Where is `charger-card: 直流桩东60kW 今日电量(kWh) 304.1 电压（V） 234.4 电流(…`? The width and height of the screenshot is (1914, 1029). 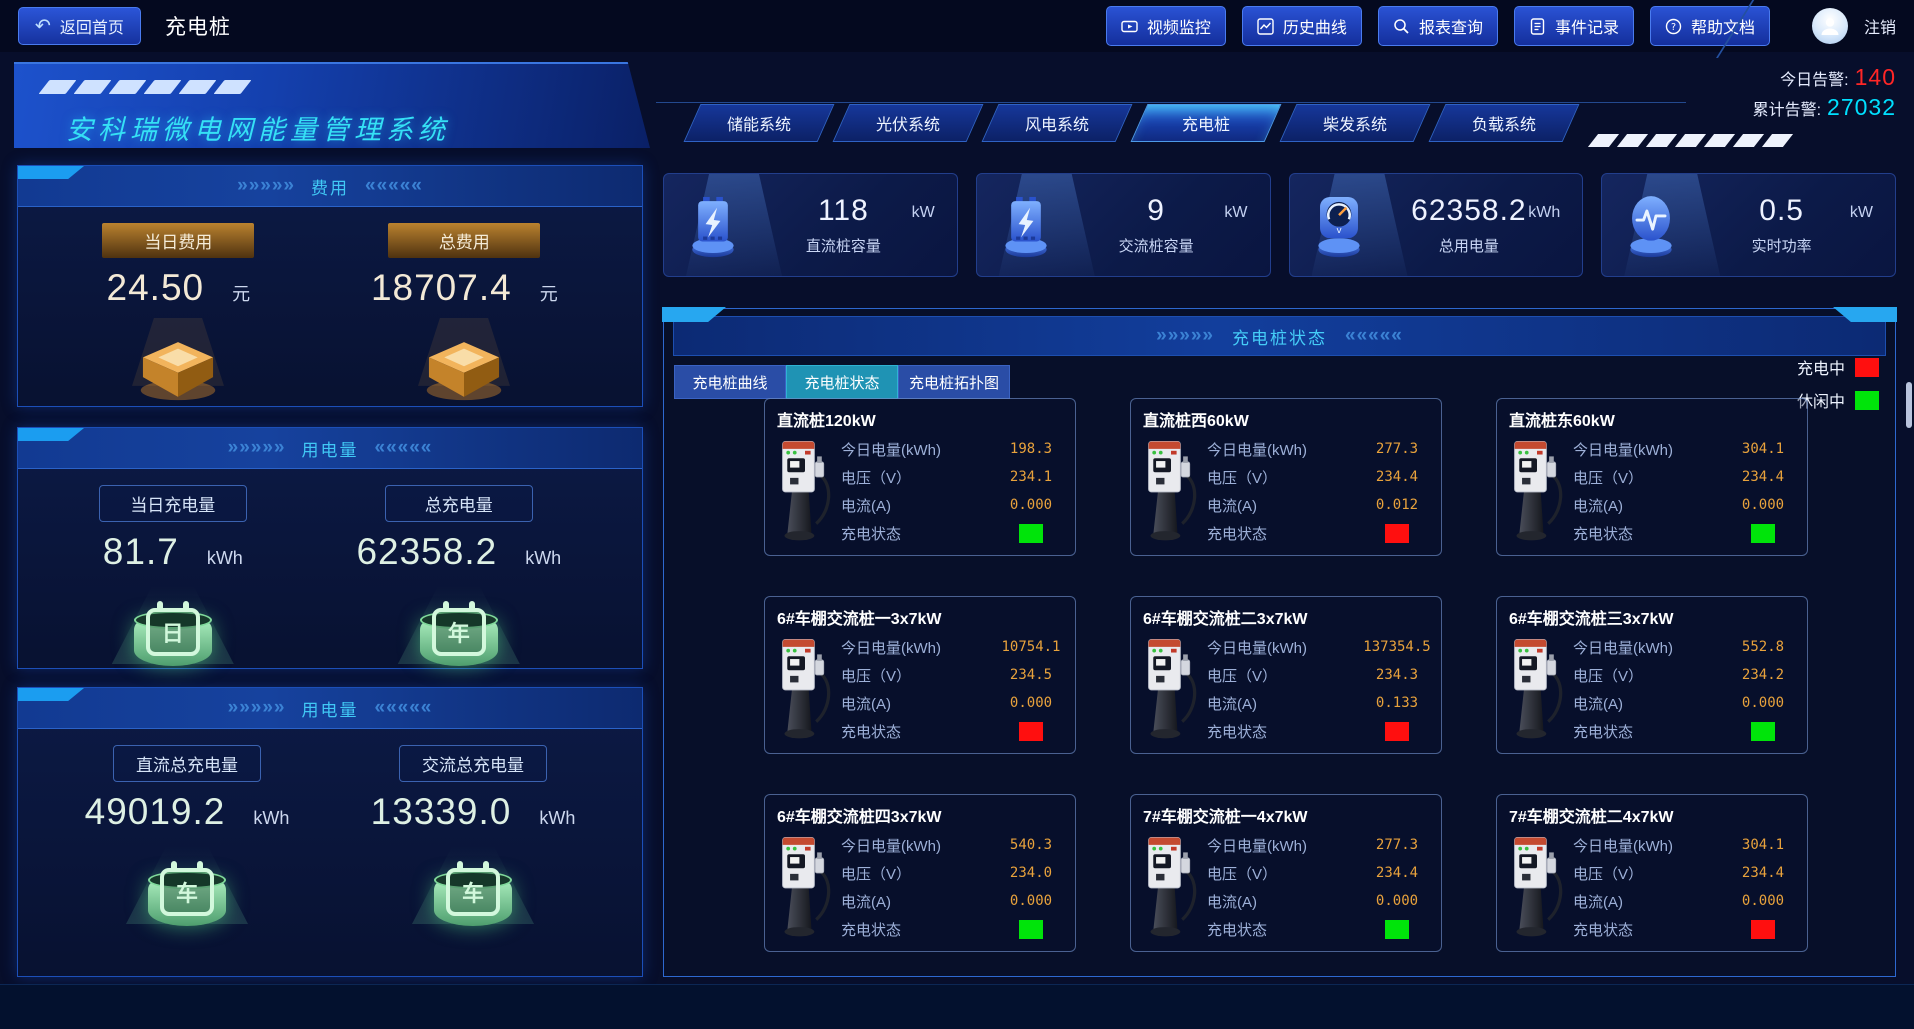
charger-card: 直流桩东60kW 今日电量(kWh) 304.1 电压（V） 234.4 电流(… is located at coordinates (1652, 477).